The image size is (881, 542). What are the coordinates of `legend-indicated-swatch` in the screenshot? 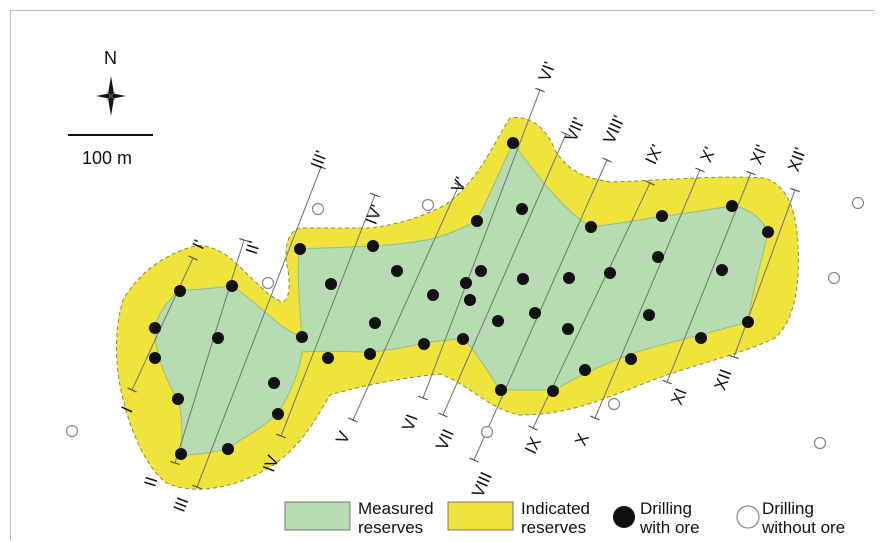 It's located at (480, 516).